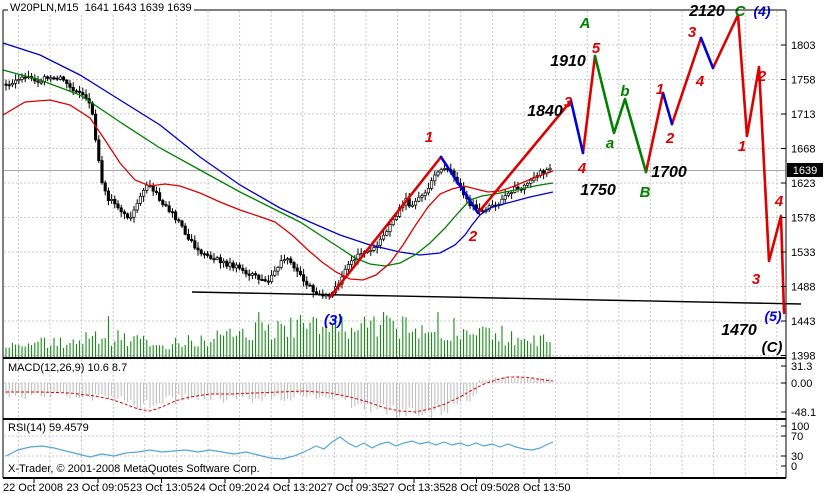  What do you see at coordinates (225, 487) in the screenshot?
I see `axis-label: 24 Oct 09:20` at bounding box center [225, 487].